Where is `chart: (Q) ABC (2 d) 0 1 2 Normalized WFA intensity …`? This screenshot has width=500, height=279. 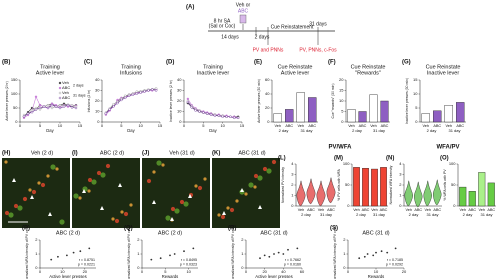
chart: (Q) ABC (2 d) 0 1 2 Normalized WFA intensity … is located at coordinates (161, 252).